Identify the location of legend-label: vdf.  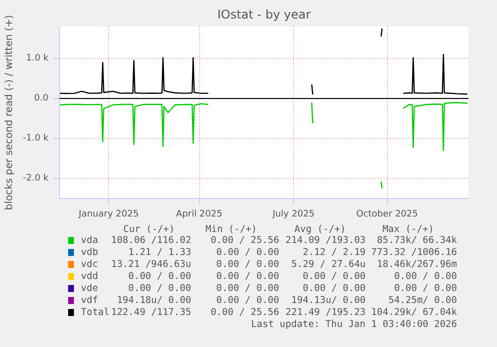
(89, 300).